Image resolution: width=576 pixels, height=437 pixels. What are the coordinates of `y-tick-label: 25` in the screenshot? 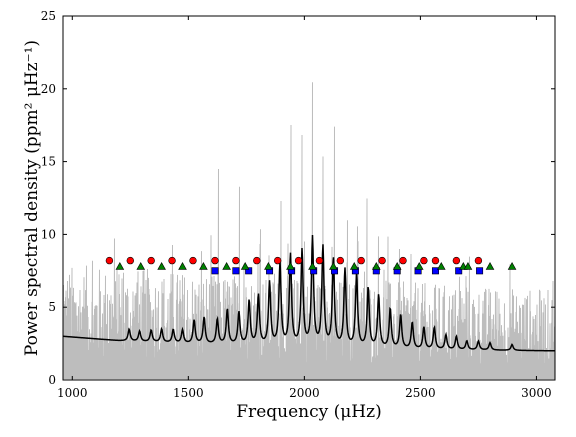 It's located at (48, 16).